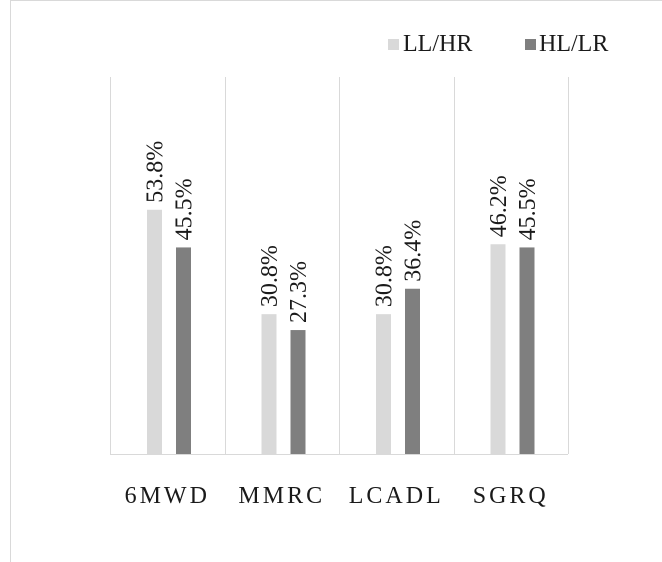 This screenshot has height=562, width=662. I want to click on legend-label-ll-hr: LL/HR, so click(437, 44).